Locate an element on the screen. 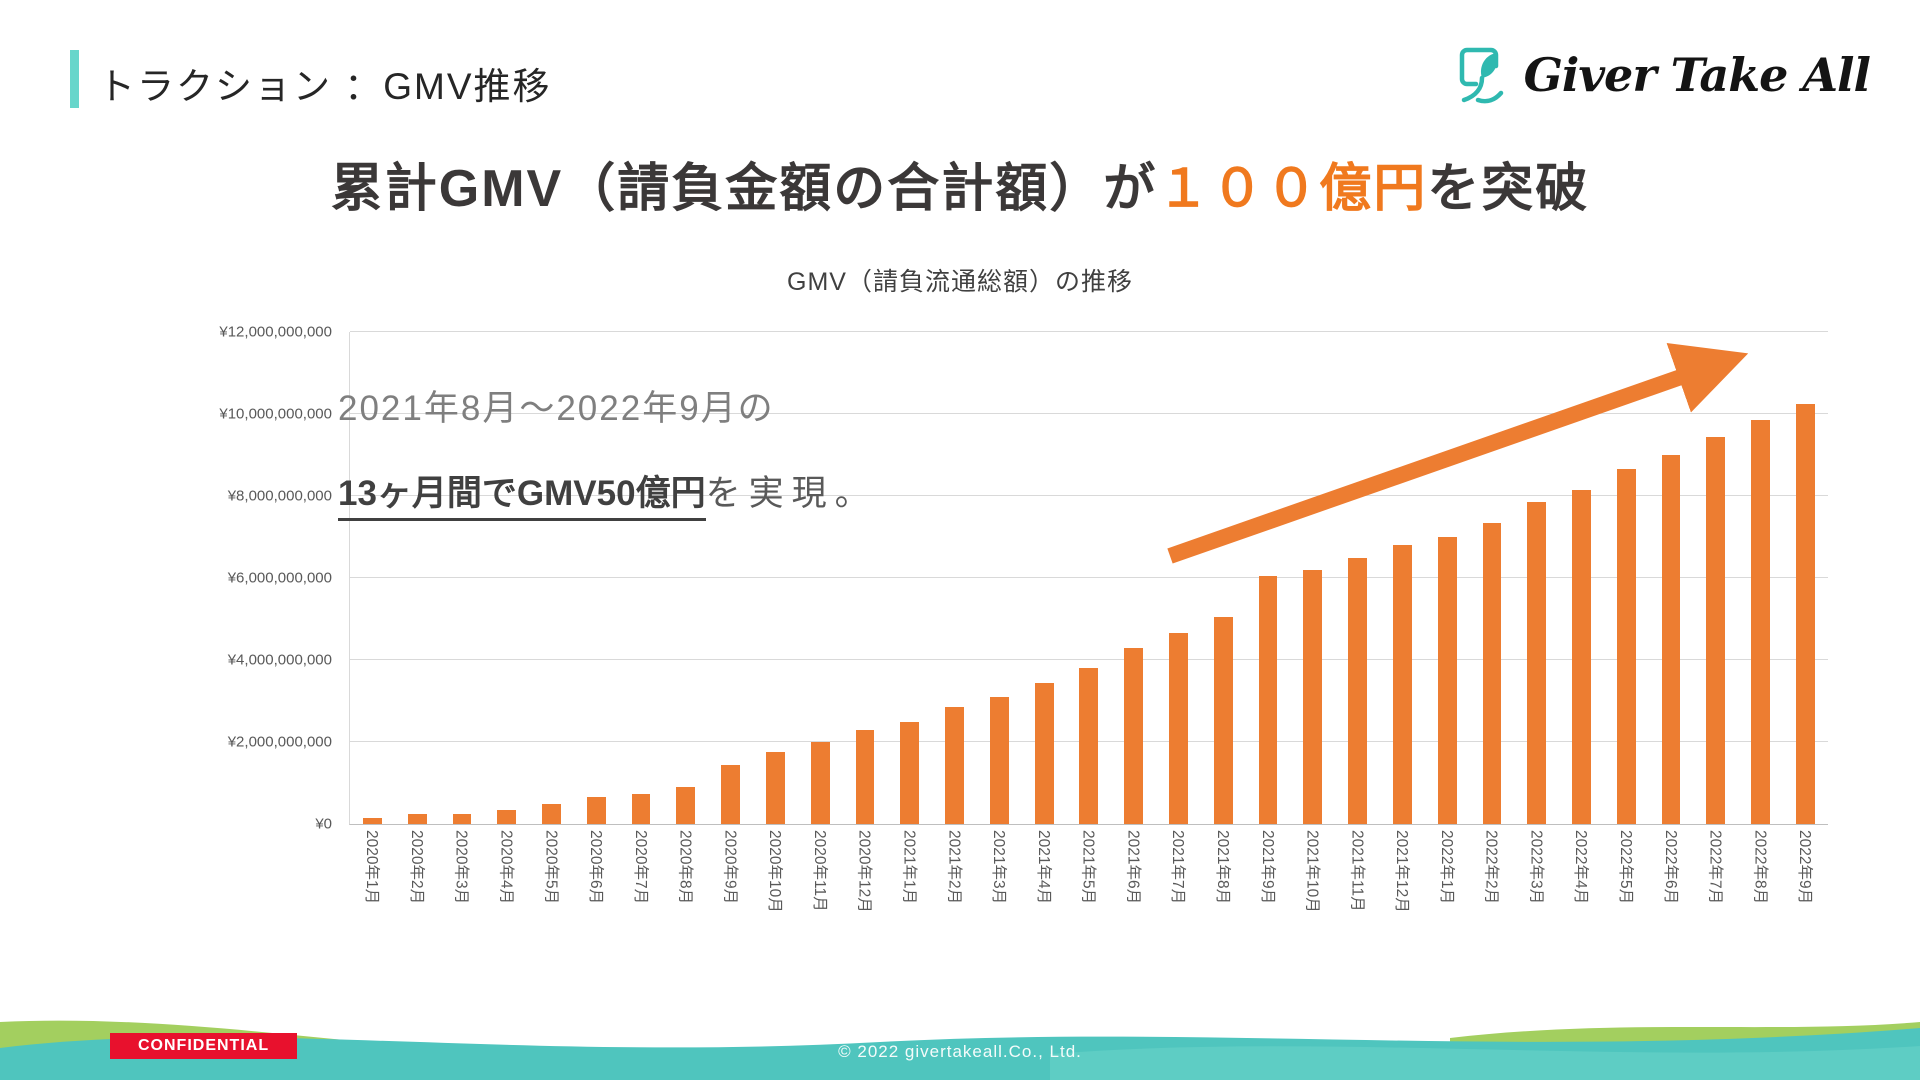  x-slot: 2021年11月 is located at coordinates (1356, 871).